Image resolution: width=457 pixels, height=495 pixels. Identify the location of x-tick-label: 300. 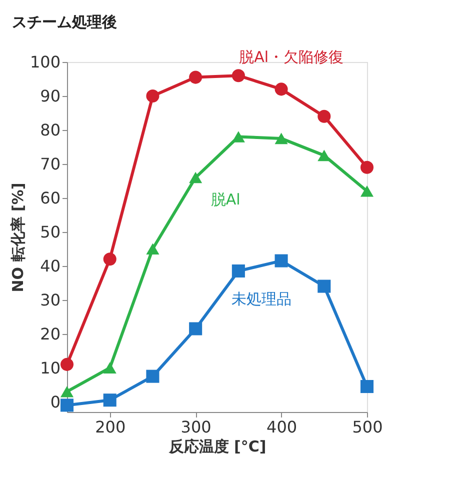
(196, 427).